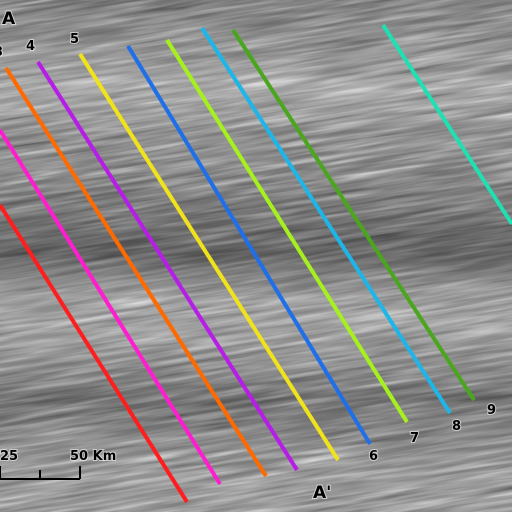  What do you see at coordinates (93, 456) in the screenshot?
I see `scale-bar-label-50: 50 Km` at bounding box center [93, 456].